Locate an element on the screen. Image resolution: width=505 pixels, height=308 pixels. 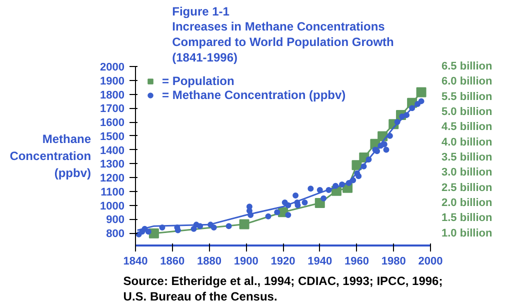
x-tick-label: 1900 is located at coordinates (246, 262).